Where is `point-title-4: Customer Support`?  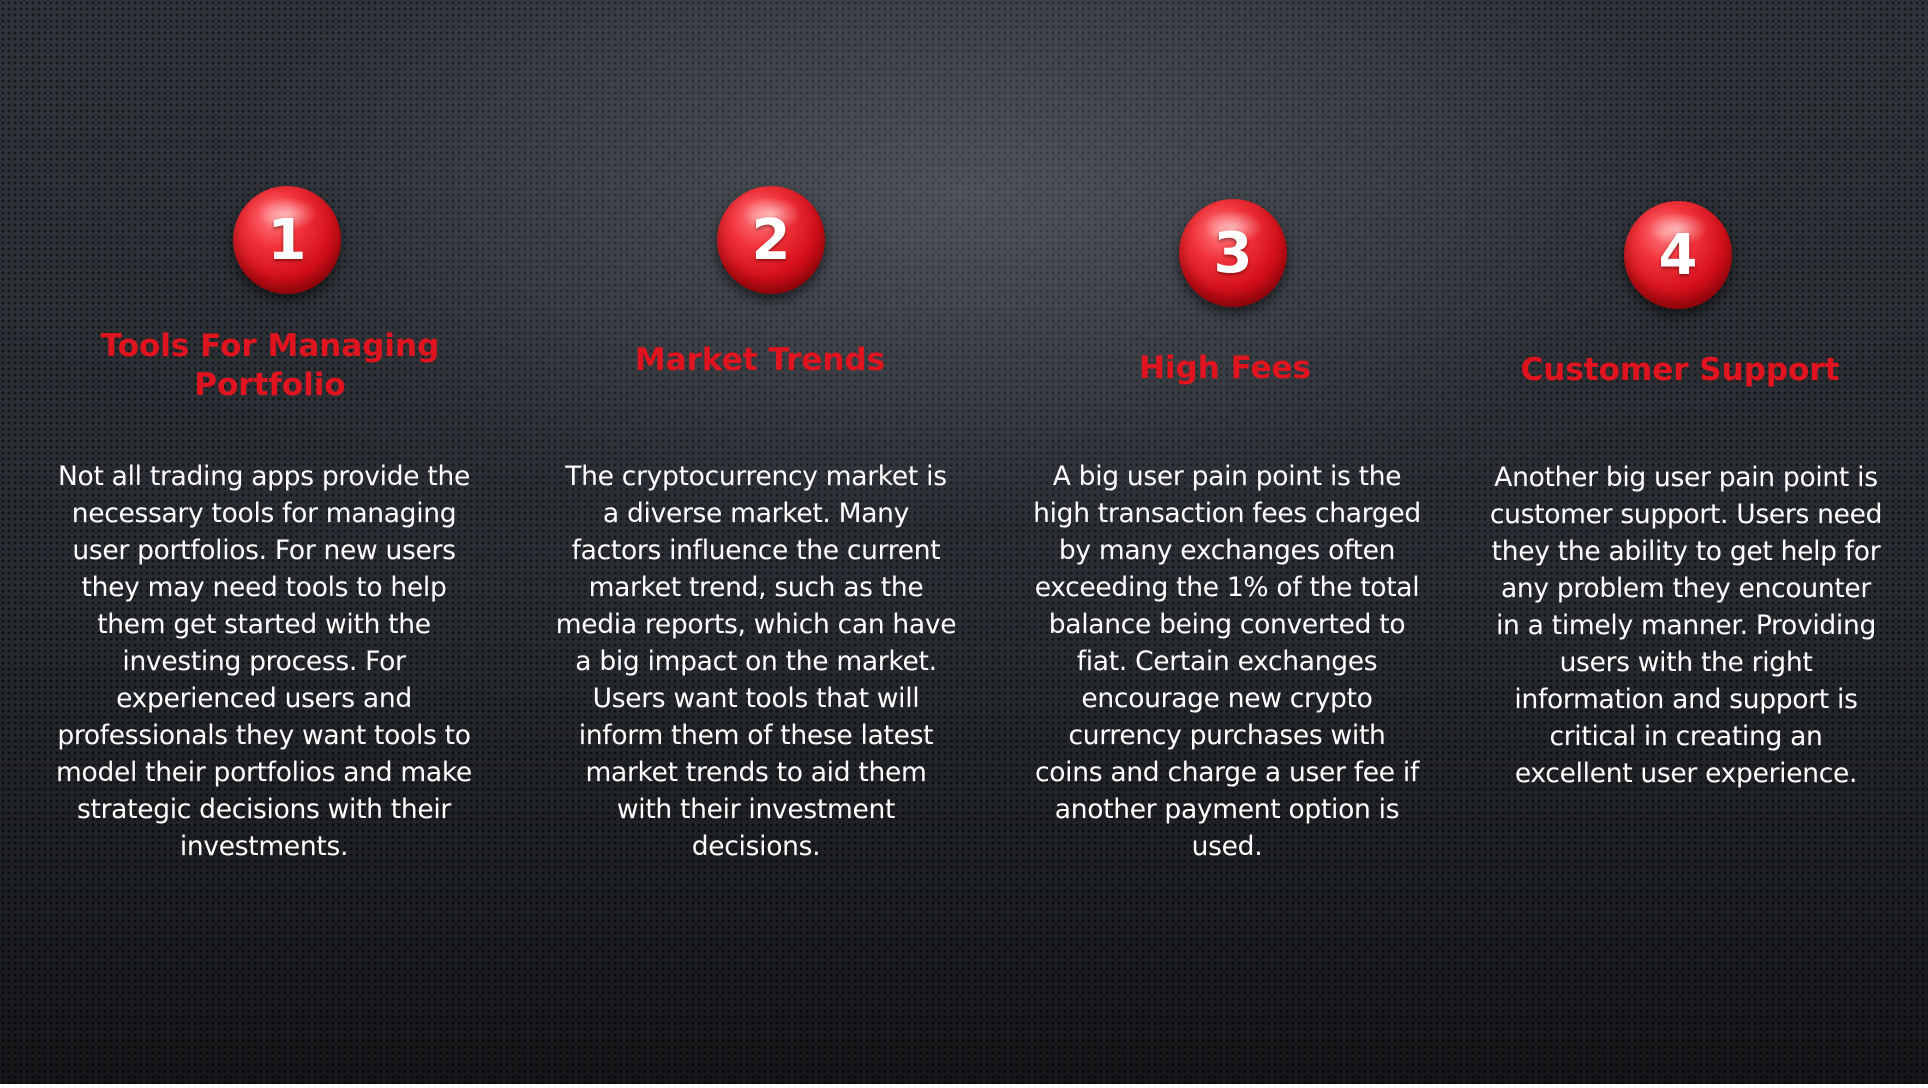 point-title-4: Customer Support is located at coordinates (1680, 370).